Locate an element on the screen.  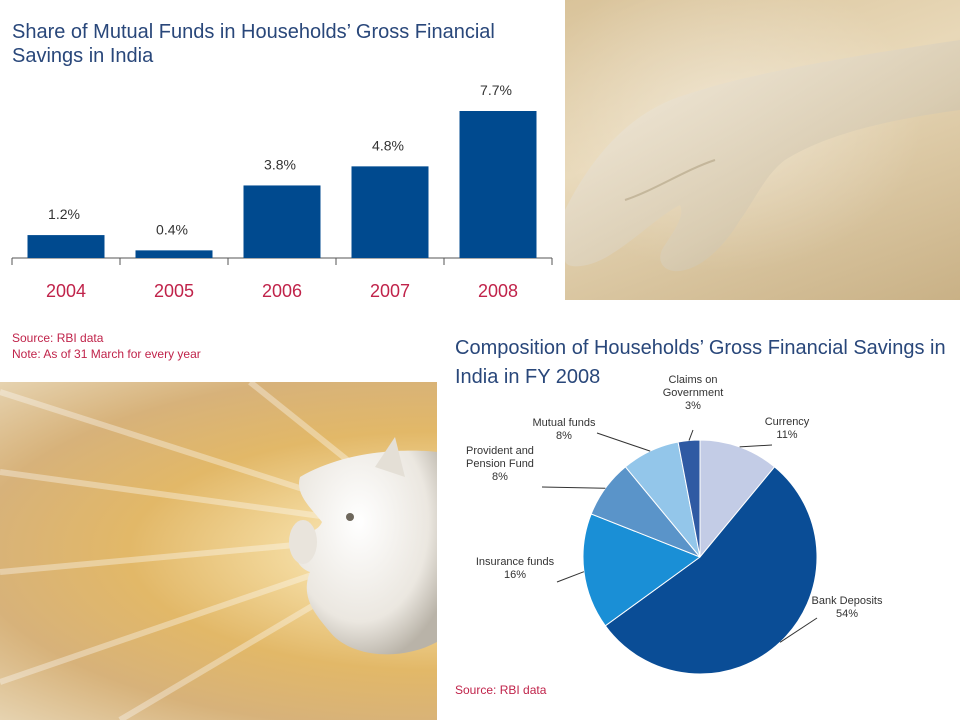
x-tick-label: 2004 is located at coordinates (66, 291).